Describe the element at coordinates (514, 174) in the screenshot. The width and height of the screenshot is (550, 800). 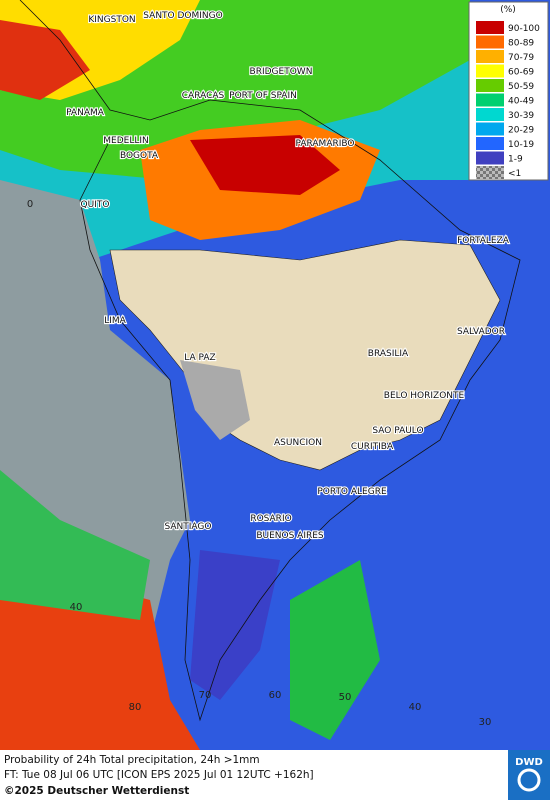
I see `legend-label: <1` at that location.